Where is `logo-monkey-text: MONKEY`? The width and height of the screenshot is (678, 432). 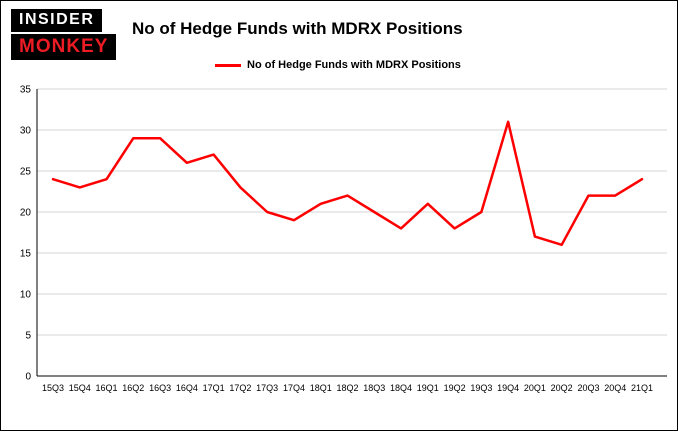 logo-monkey-text: MONKEY is located at coordinates (64, 46).